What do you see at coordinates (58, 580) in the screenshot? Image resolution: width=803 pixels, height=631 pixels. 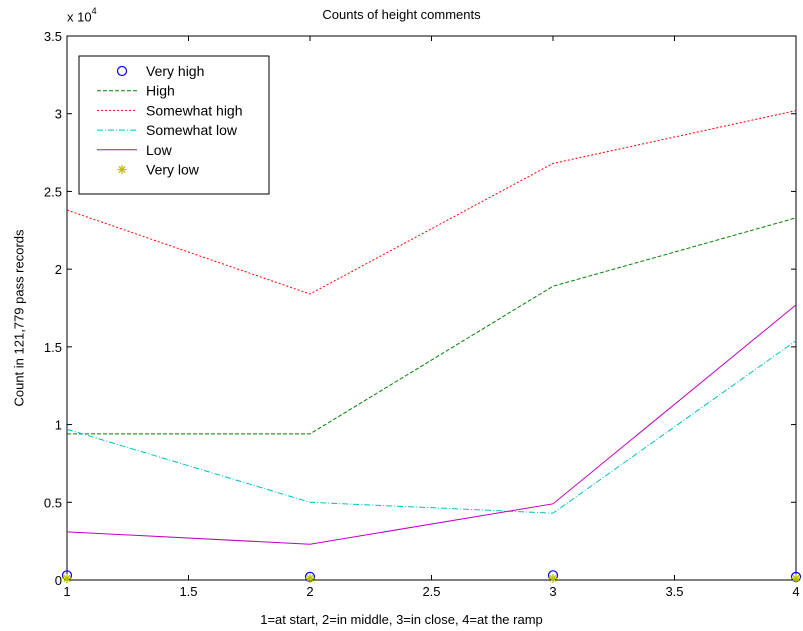 I see `y-tick-label: 0` at bounding box center [58, 580].